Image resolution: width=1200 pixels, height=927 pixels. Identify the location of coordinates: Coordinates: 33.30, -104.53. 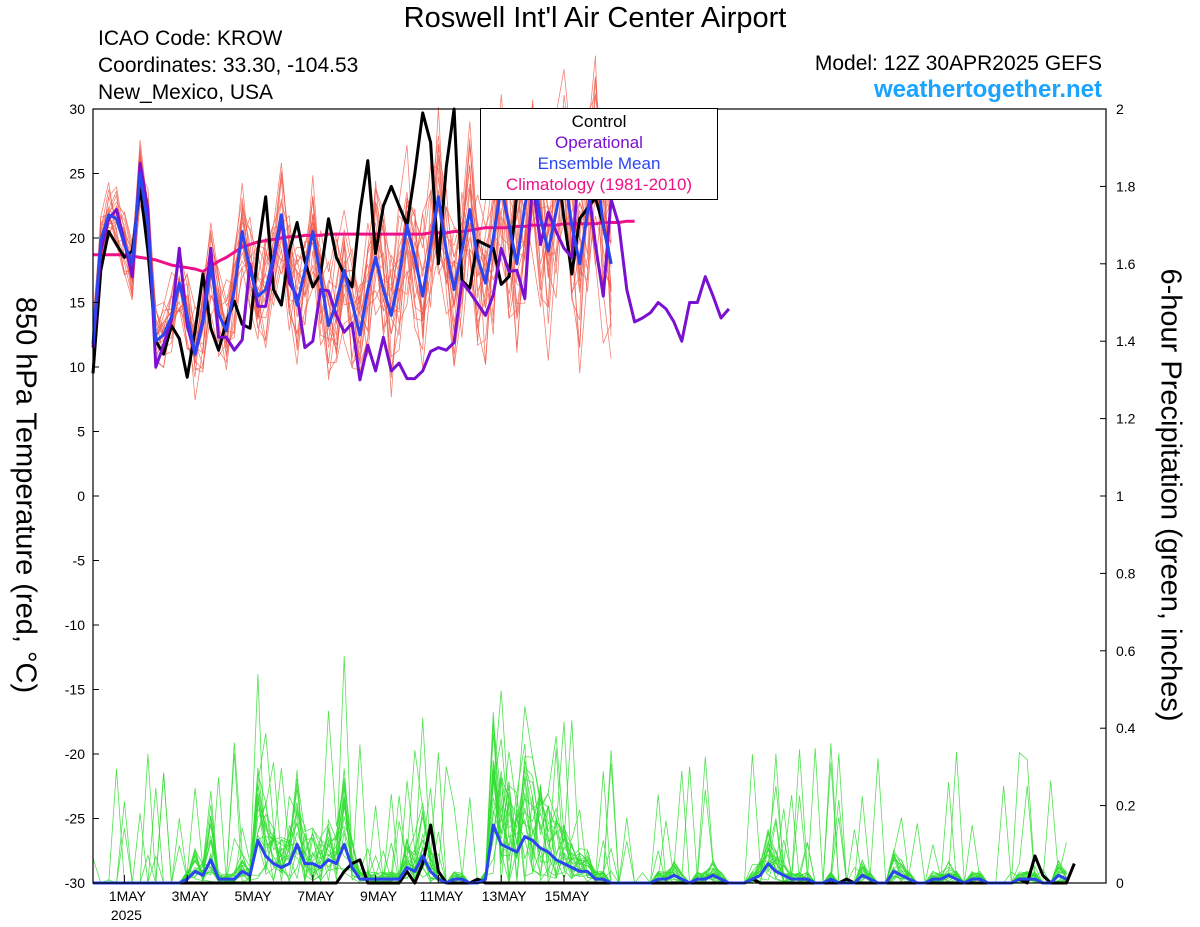
(228, 65).